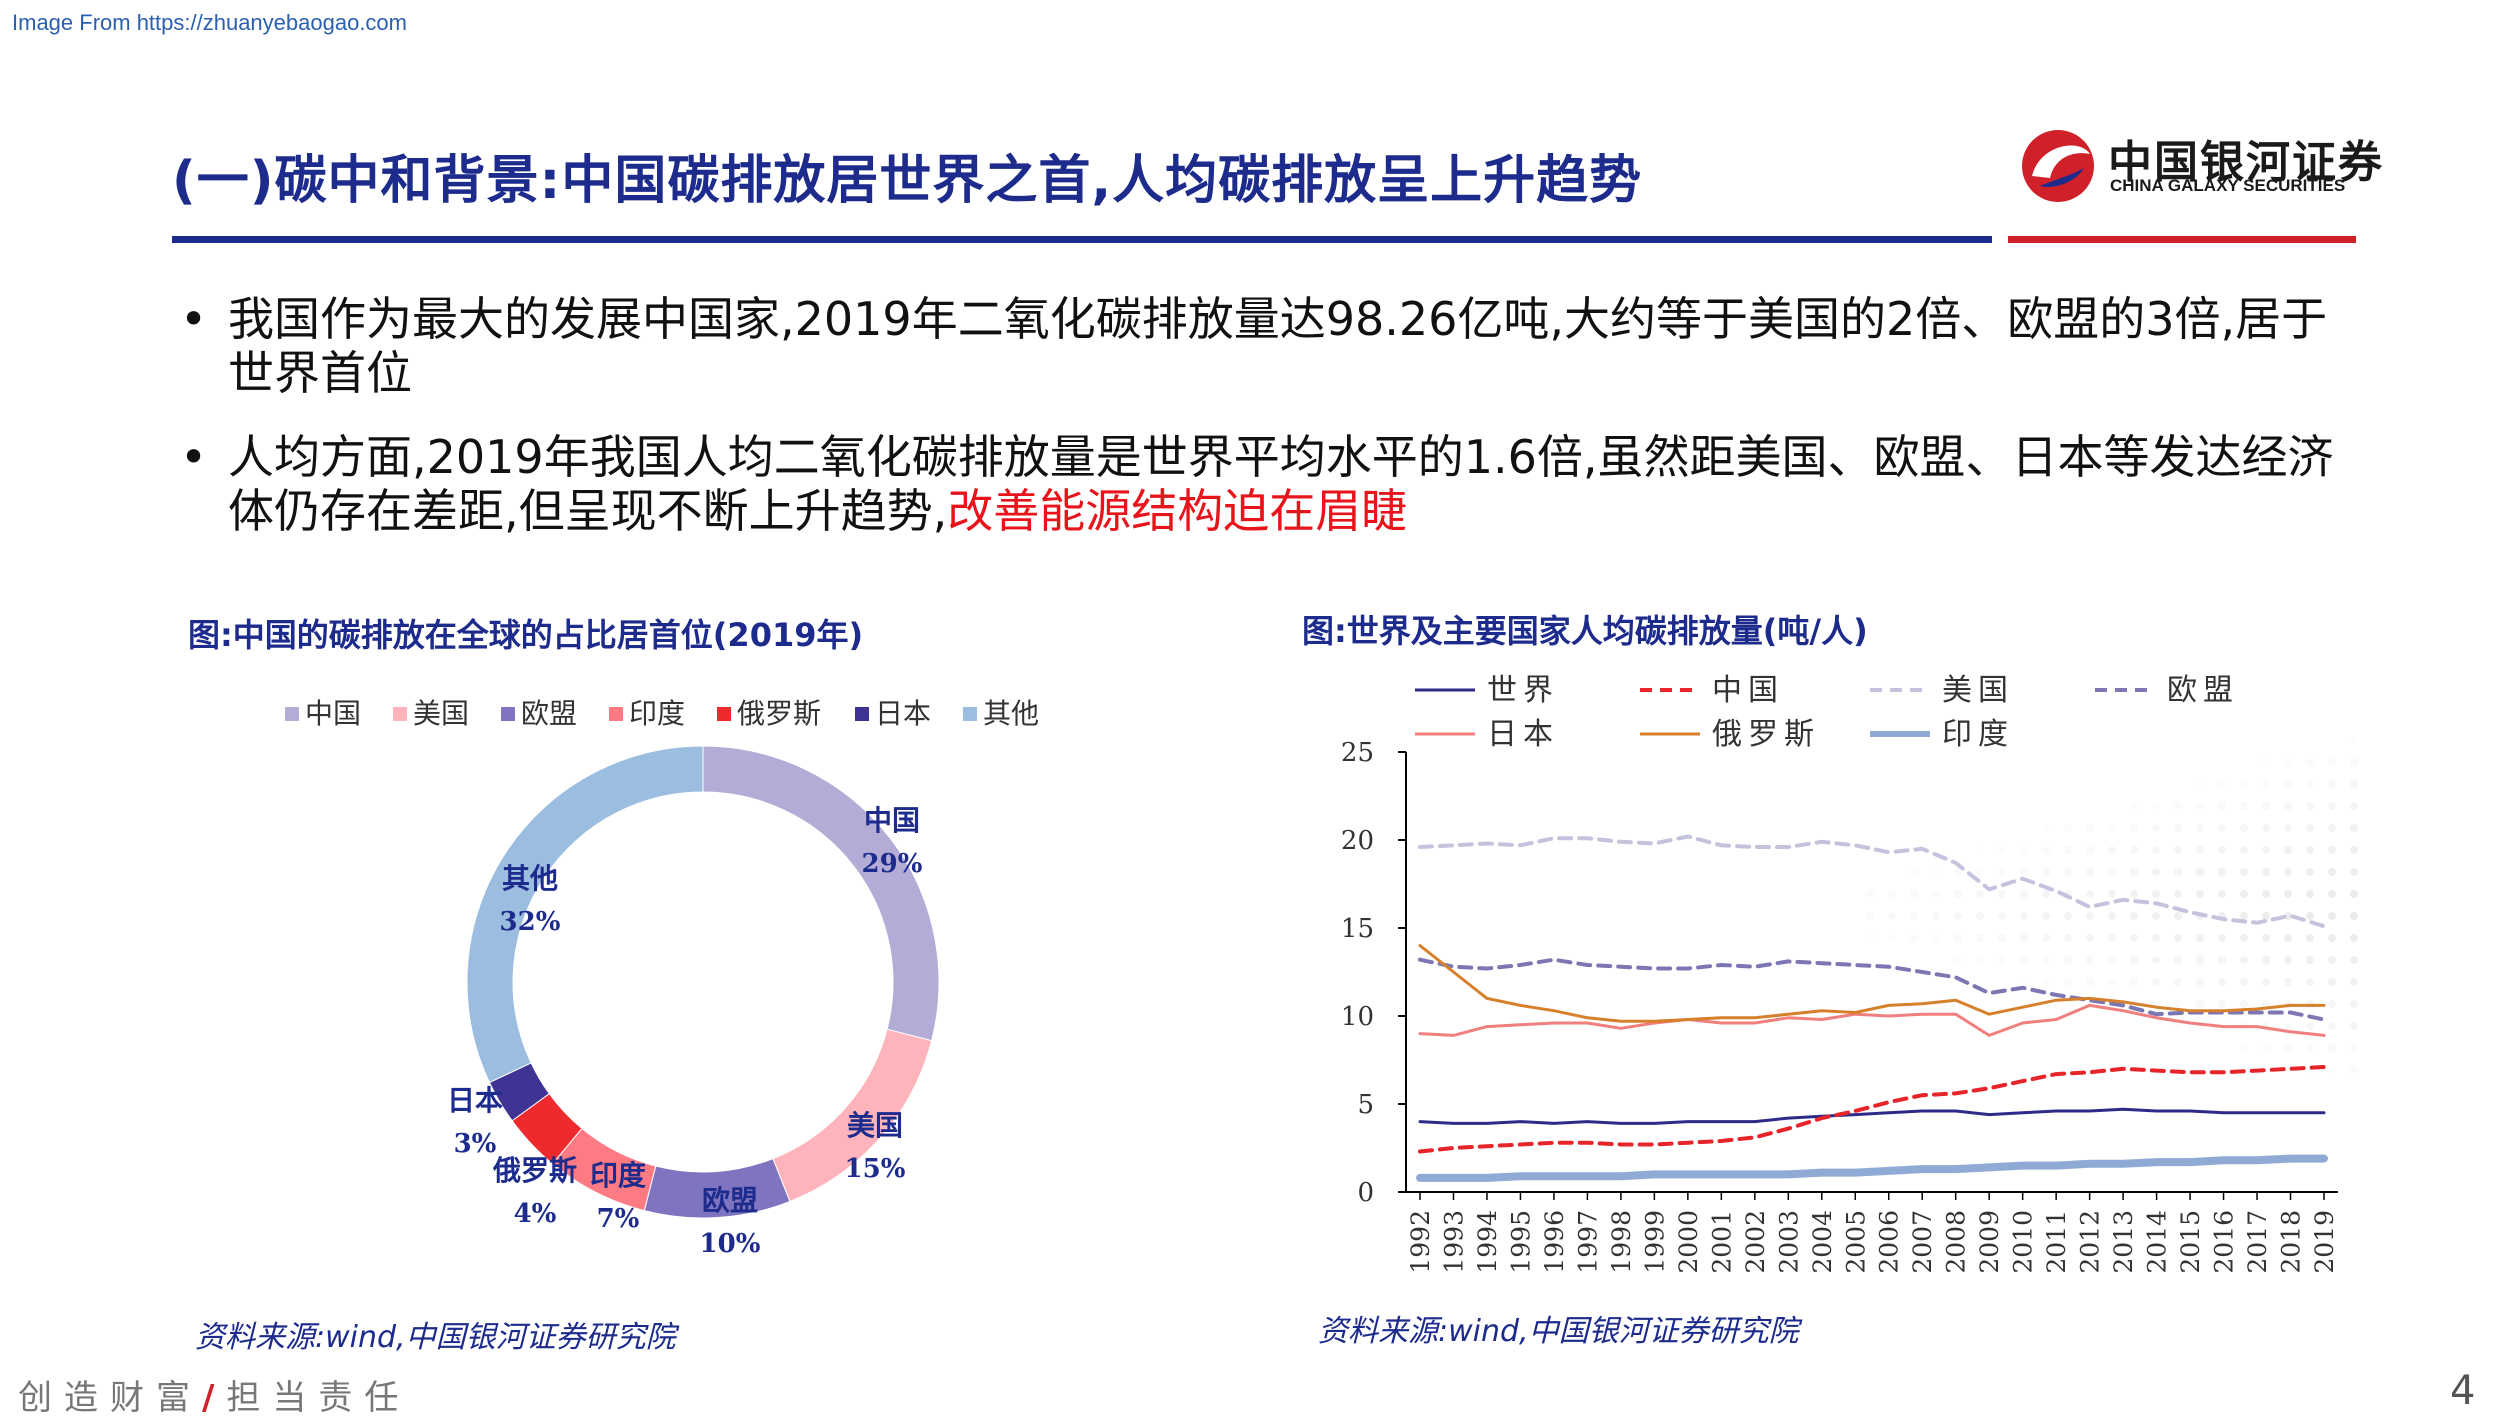 The width and height of the screenshot is (2520, 1419). What do you see at coordinates (526, 635) in the screenshot?
I see `left-chart-caption: 图:中国的碳排放在全球的占比居首位(2019年)` at bounding box center [526, 635].